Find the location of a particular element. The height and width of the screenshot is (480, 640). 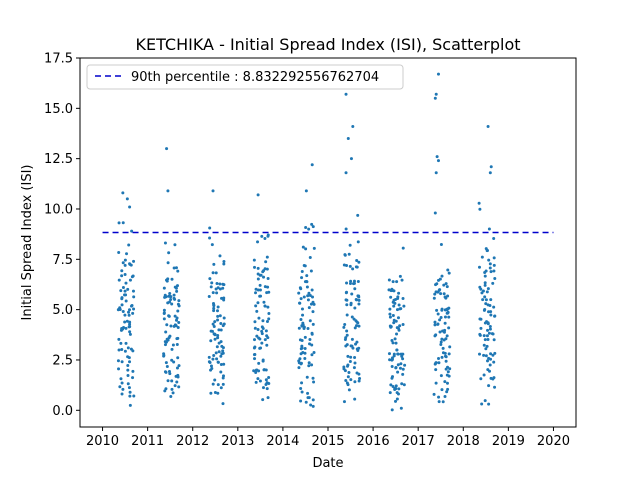

y-tick-label: 15.0 is located at coordinates (58, 109).